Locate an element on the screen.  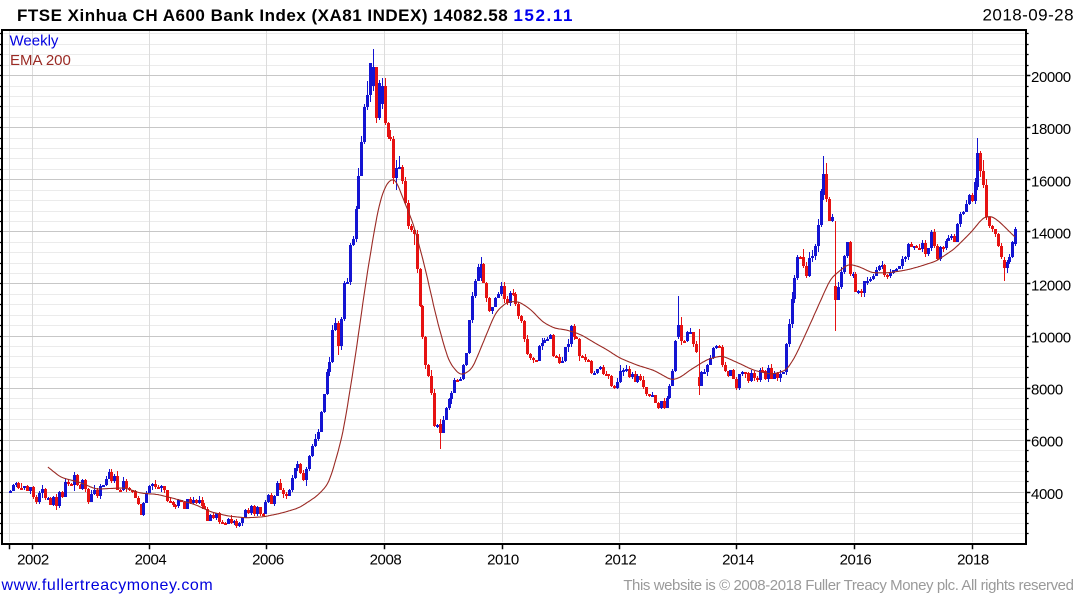
svg-text: Weekly is located at coordinates (34, 40).